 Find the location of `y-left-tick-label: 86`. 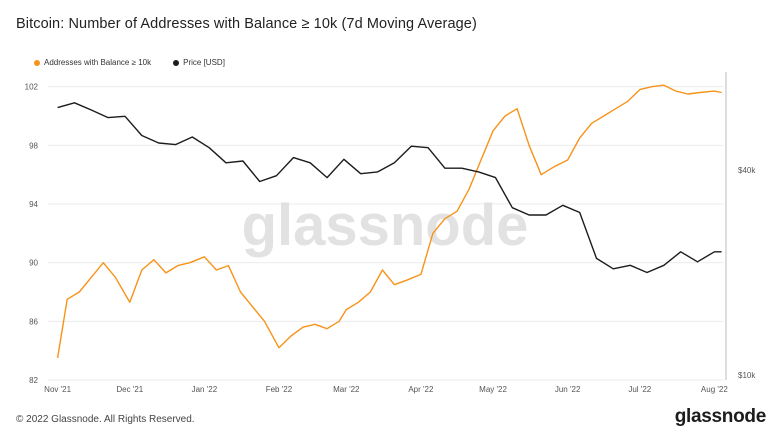

y-left-tick-label: 86 is located at coordinates (33, 321).